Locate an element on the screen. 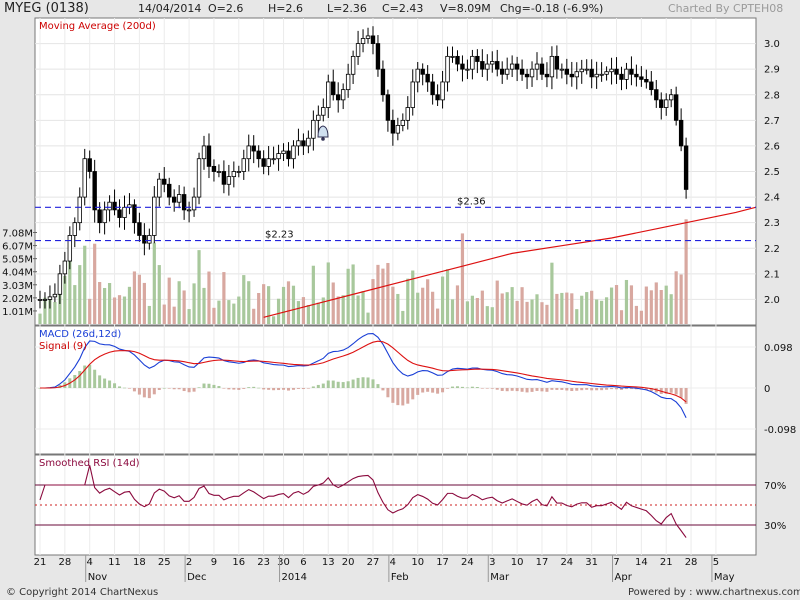  chart-credit: Charted By CPTEH08 is located at coordinates (726, 8).